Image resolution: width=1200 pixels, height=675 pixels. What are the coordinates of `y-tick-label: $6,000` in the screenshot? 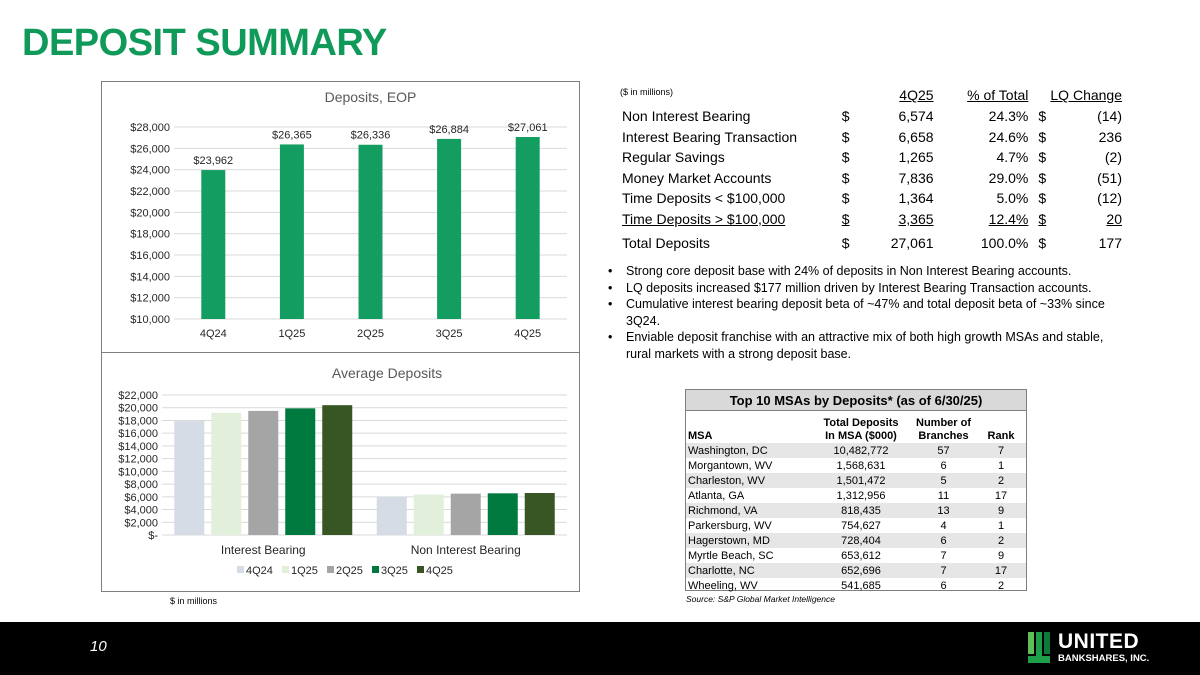 It's located at (141, 498).